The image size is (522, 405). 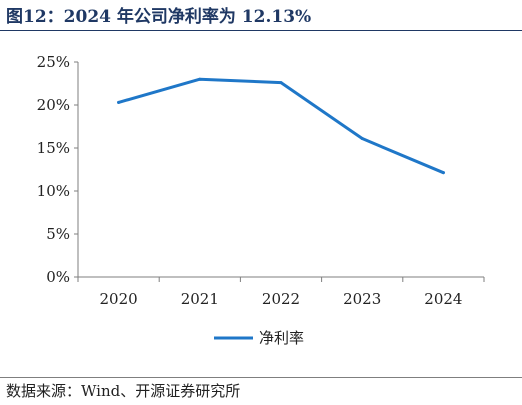 I want to click on x-axis-ticks: 2020 2021 2022 2023 2024, so click(x=281, y=292).